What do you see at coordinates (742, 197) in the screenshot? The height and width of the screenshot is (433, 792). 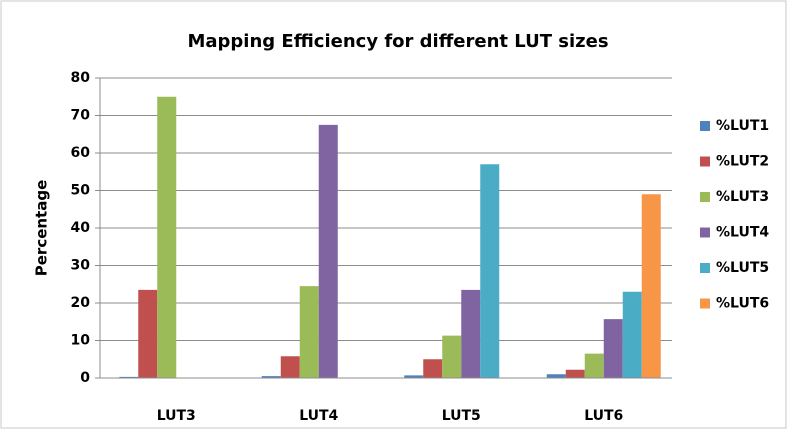 I see `legend-label: %LUT3` at bounding box center [742, 197].